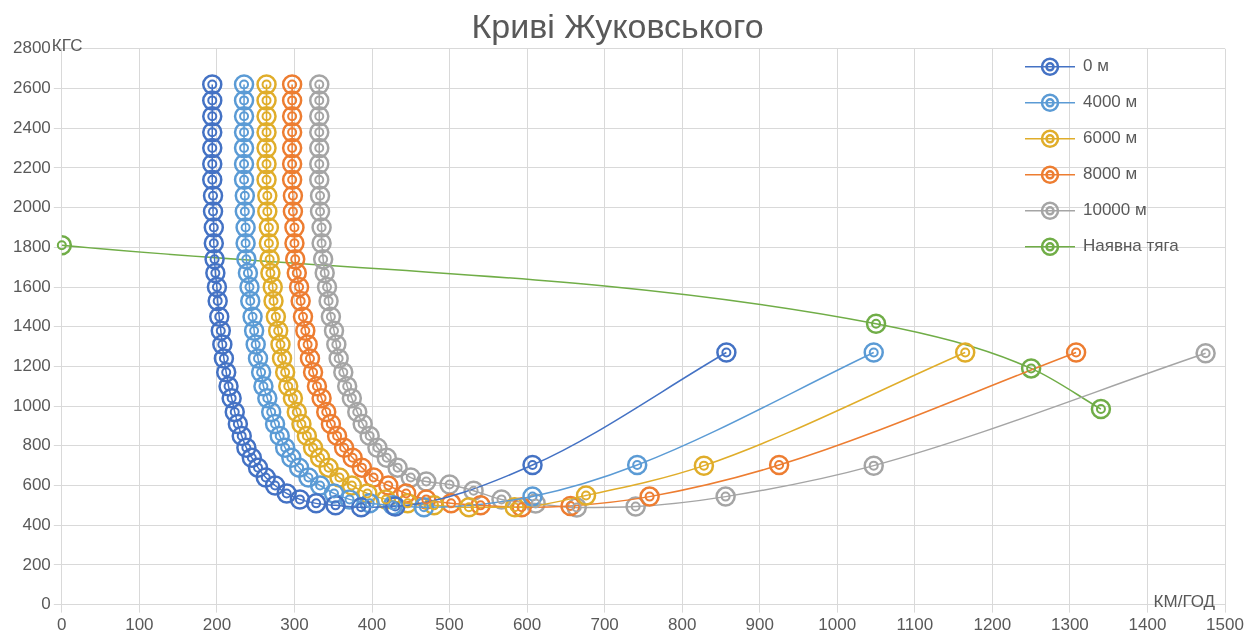  I want to click on y-tick-label: 800, so click(36, 445).